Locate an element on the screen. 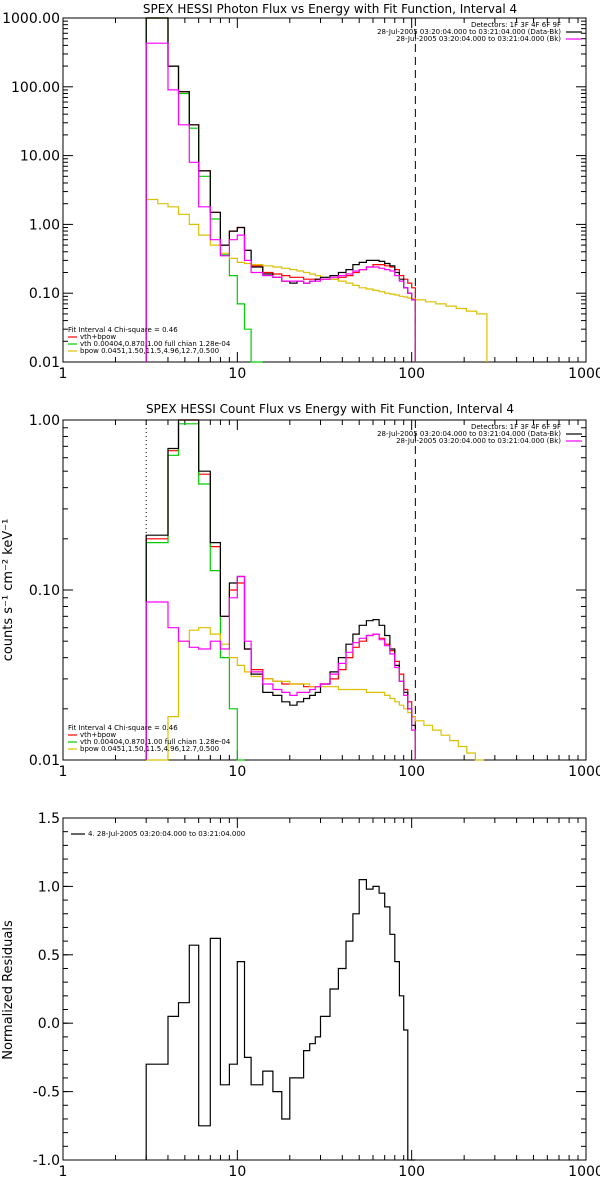  count-flux-ylabel: counts s⁻¹ cm⁻² keV⁻¹ is located at coordinates (8, 590).